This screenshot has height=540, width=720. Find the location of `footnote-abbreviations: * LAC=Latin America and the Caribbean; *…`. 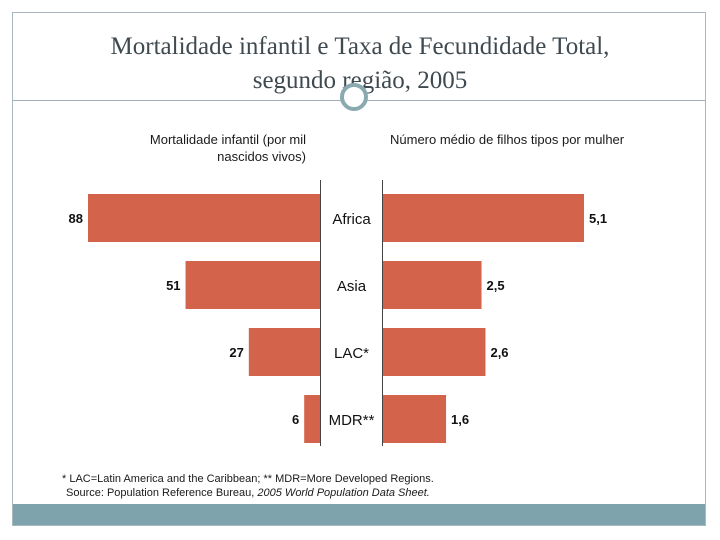

footnote-abbreviations: * LAC=Latin America and the Caribbean; *… is located at coordinates (248, 479).